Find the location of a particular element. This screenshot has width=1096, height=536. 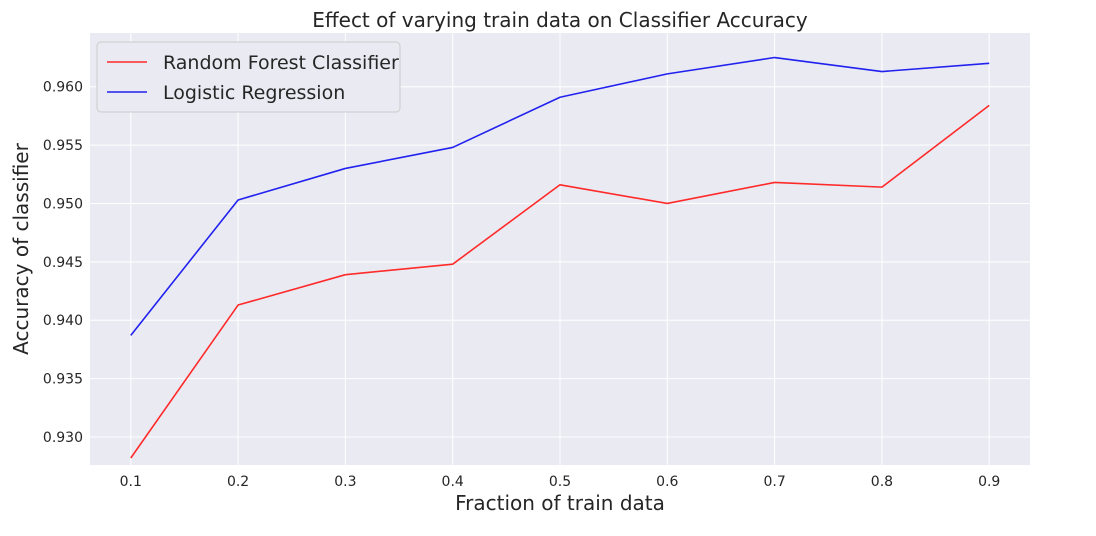

x-tick-label: 0.3 is located at coordinates (345, 482).